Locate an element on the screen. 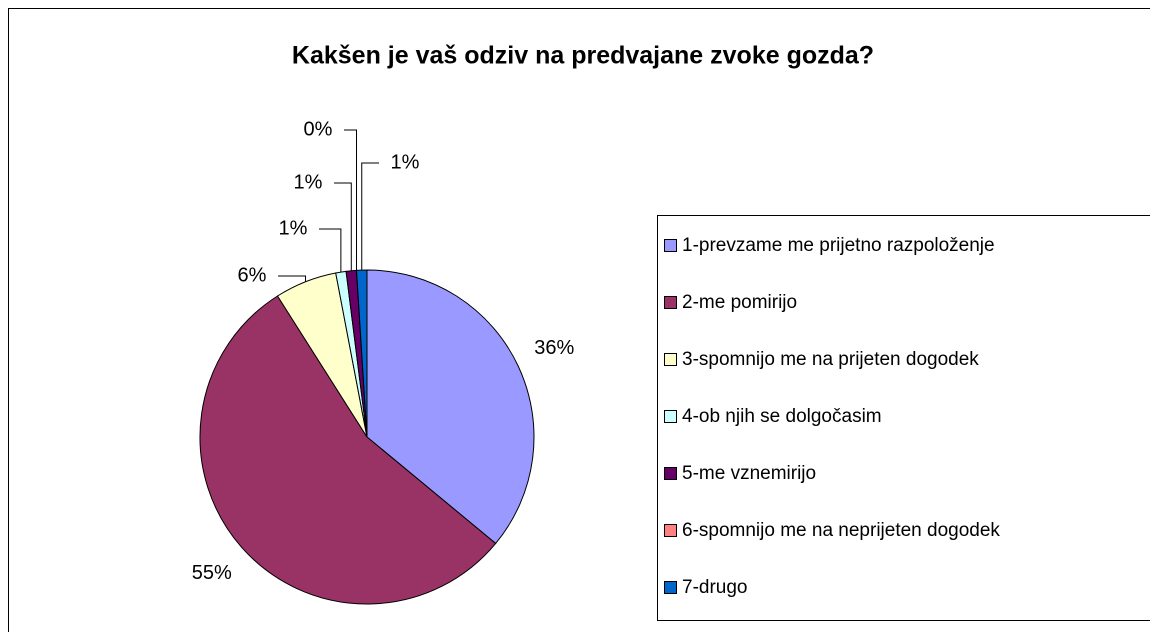 This screenshot has height=632, width=1150. legend-label: 1-prevzame me prijetno razpoloženje is located at coordinates (838, 245).